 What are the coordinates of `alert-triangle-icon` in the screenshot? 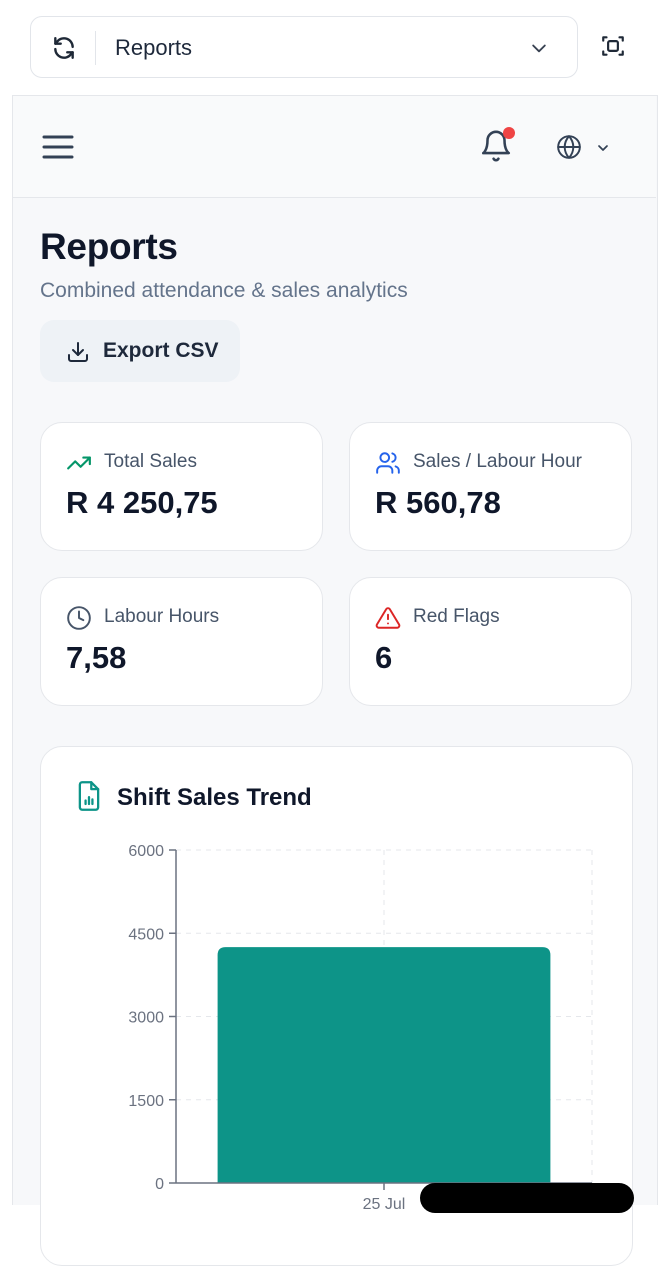 It's located at (388, 618).